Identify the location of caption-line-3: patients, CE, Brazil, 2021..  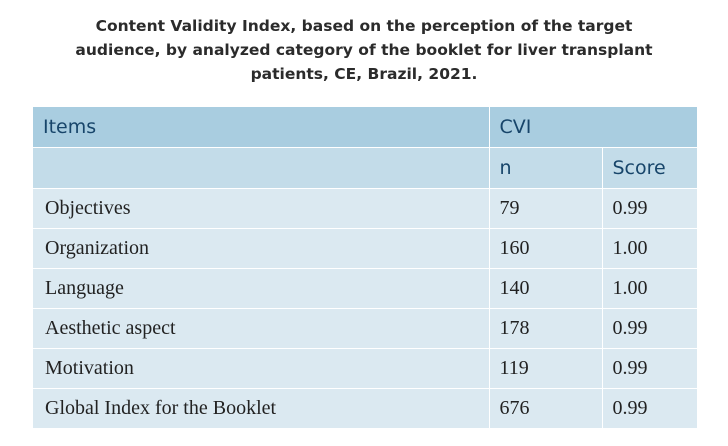
(364, 74).